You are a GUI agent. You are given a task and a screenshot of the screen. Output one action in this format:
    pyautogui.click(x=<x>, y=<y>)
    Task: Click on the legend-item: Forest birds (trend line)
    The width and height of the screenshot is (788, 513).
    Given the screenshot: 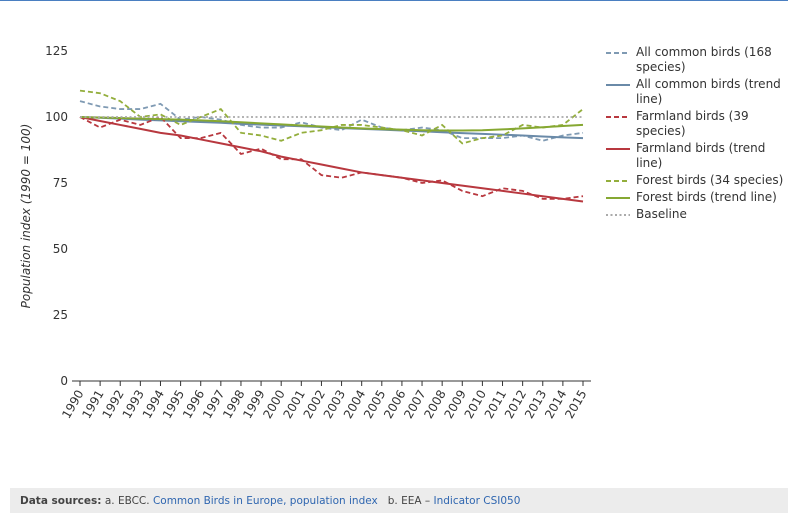 What is the action you would take?
    pyautogui.click(x=694, y=197)
    